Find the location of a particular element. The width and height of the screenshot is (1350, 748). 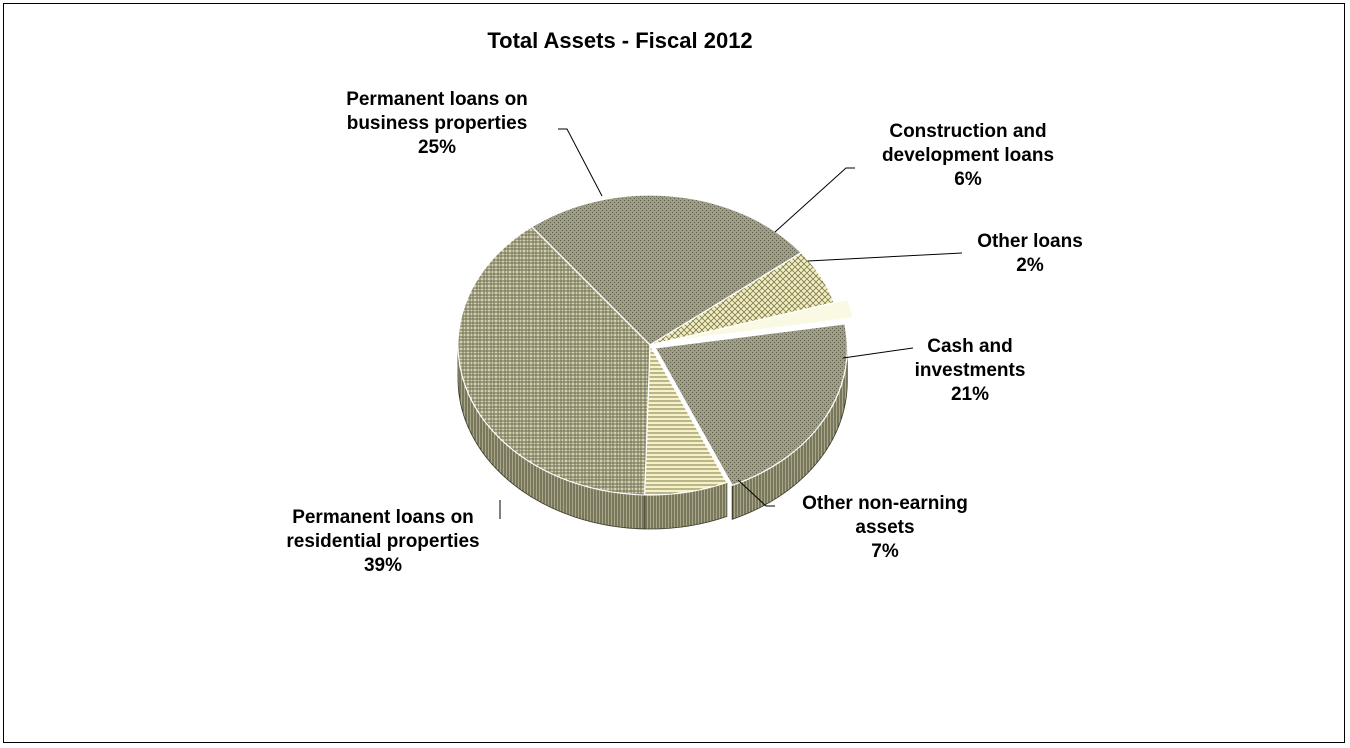

slice-value-label: 21% is located at coordinates (970, 394).